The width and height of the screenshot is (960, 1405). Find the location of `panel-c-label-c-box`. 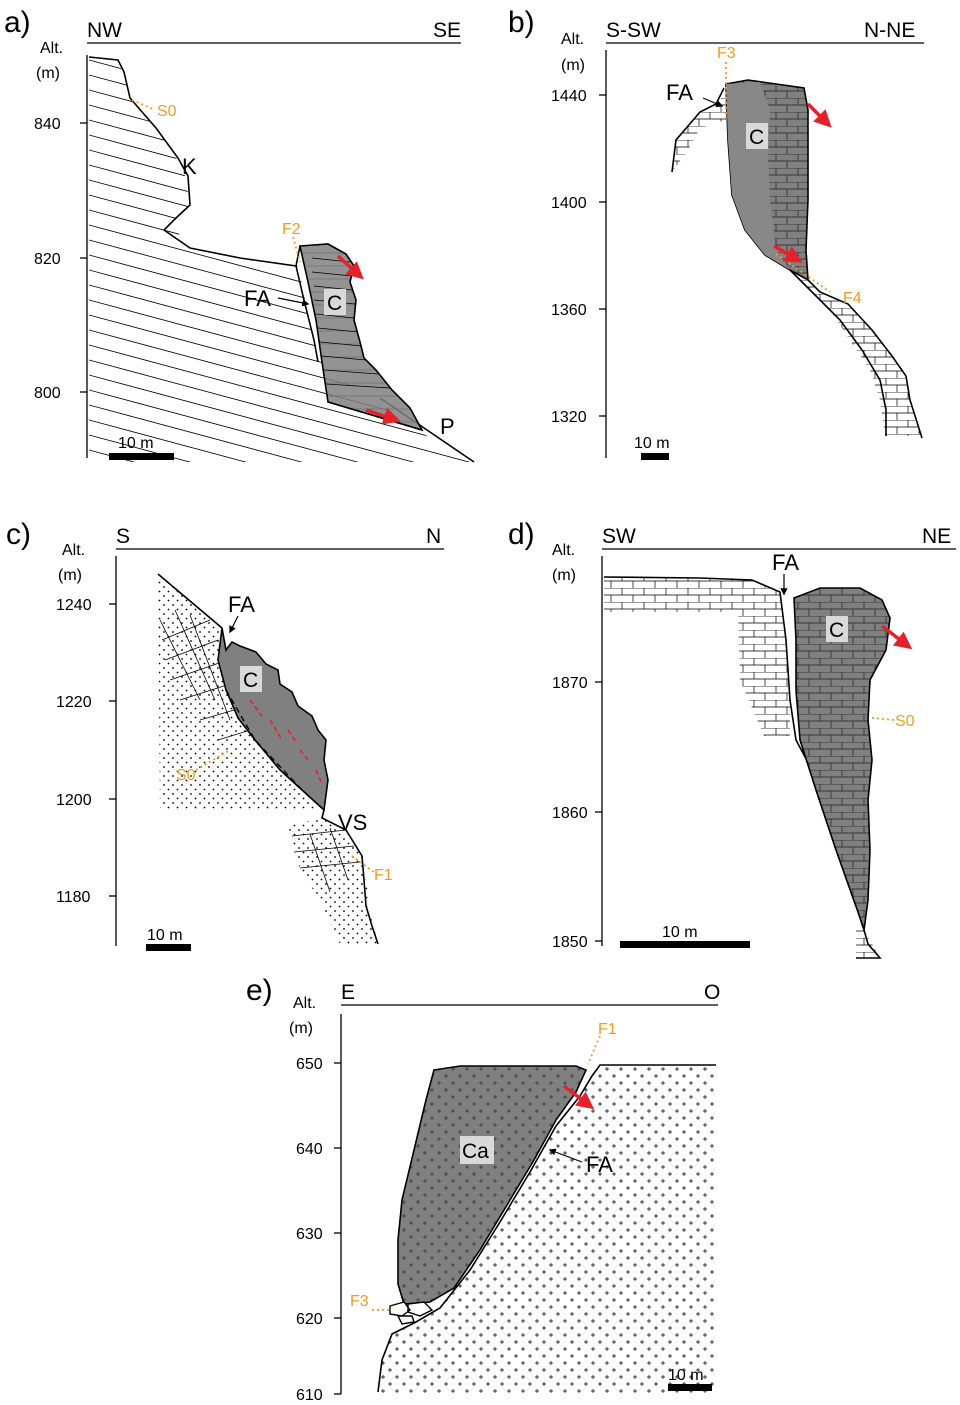

panel-c-label-c-box is located at coordinates (251, 679).